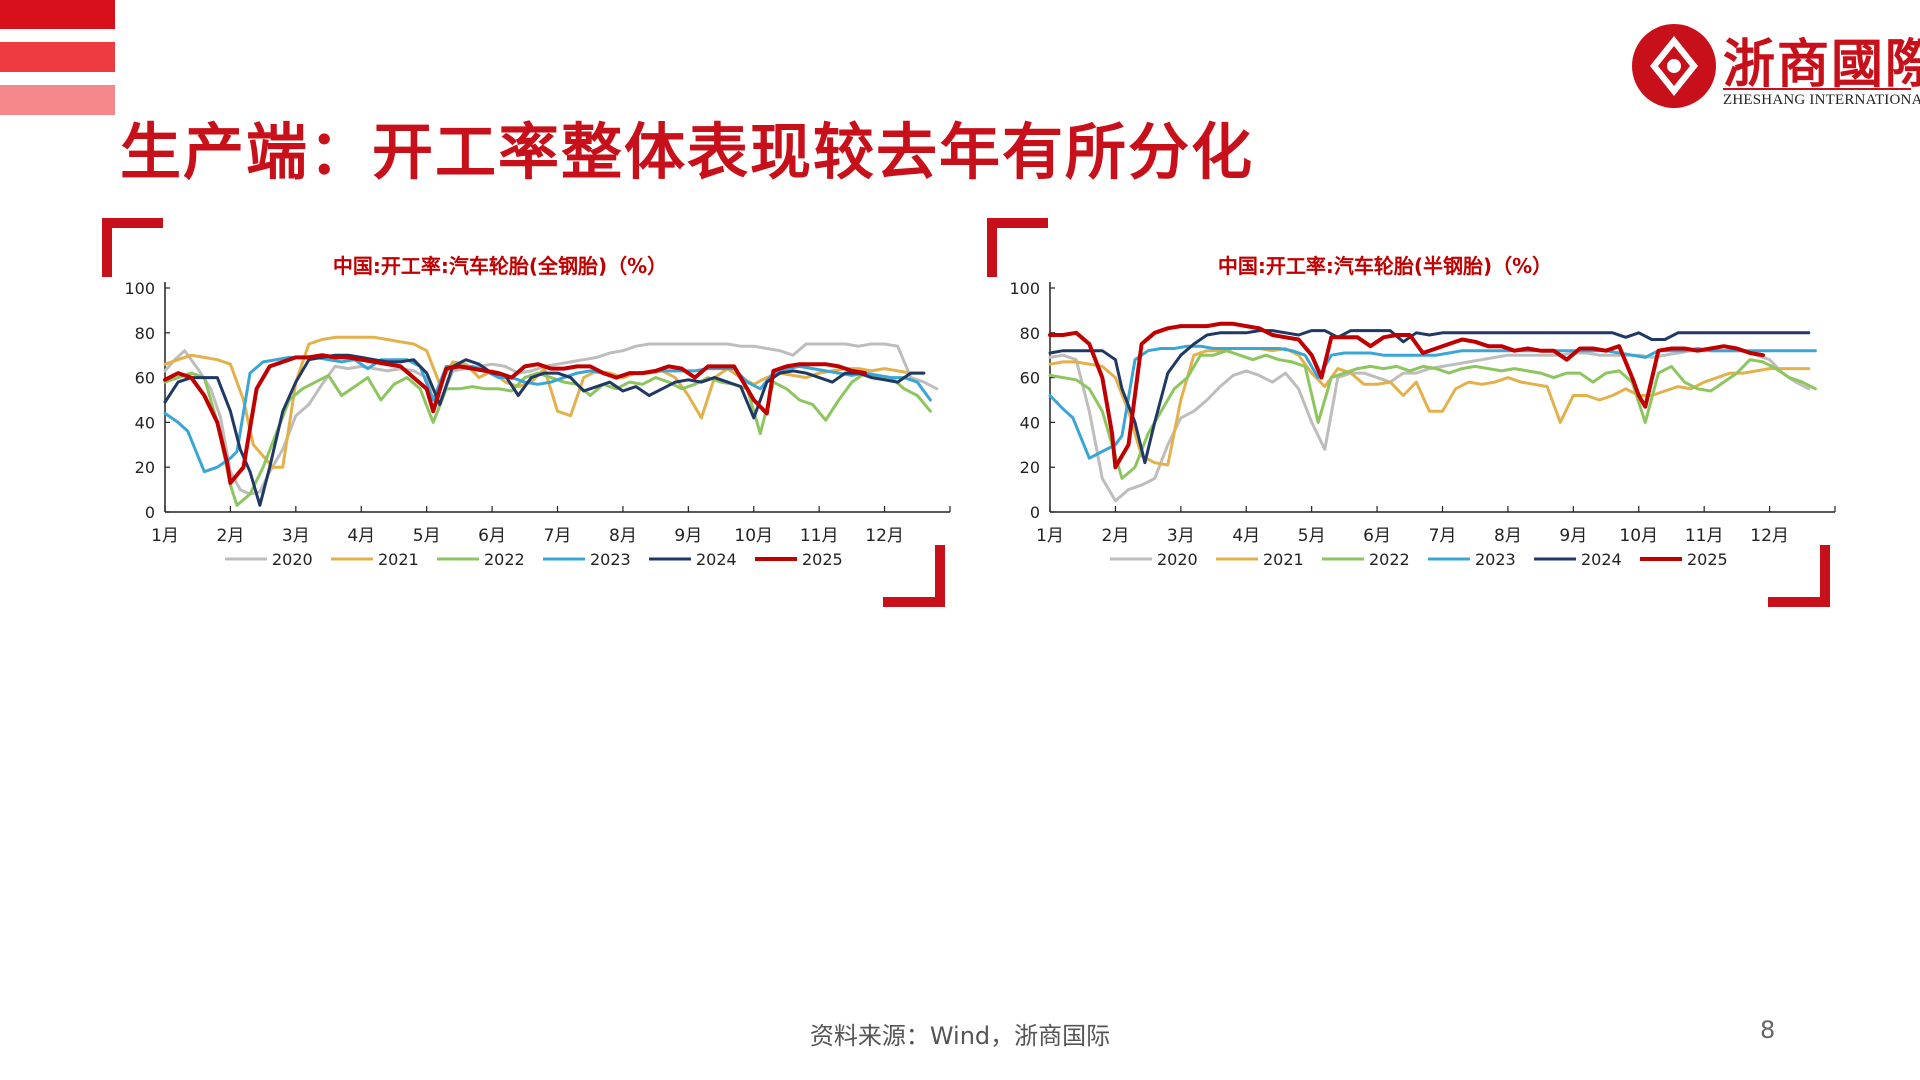 The height and width of the screenshot is (1080, 1920). What do you see at coordinates (1821, 64) in the screenshot?
I see `logo-text-cn: 浙商國際` at bounding box center [1821, 64].